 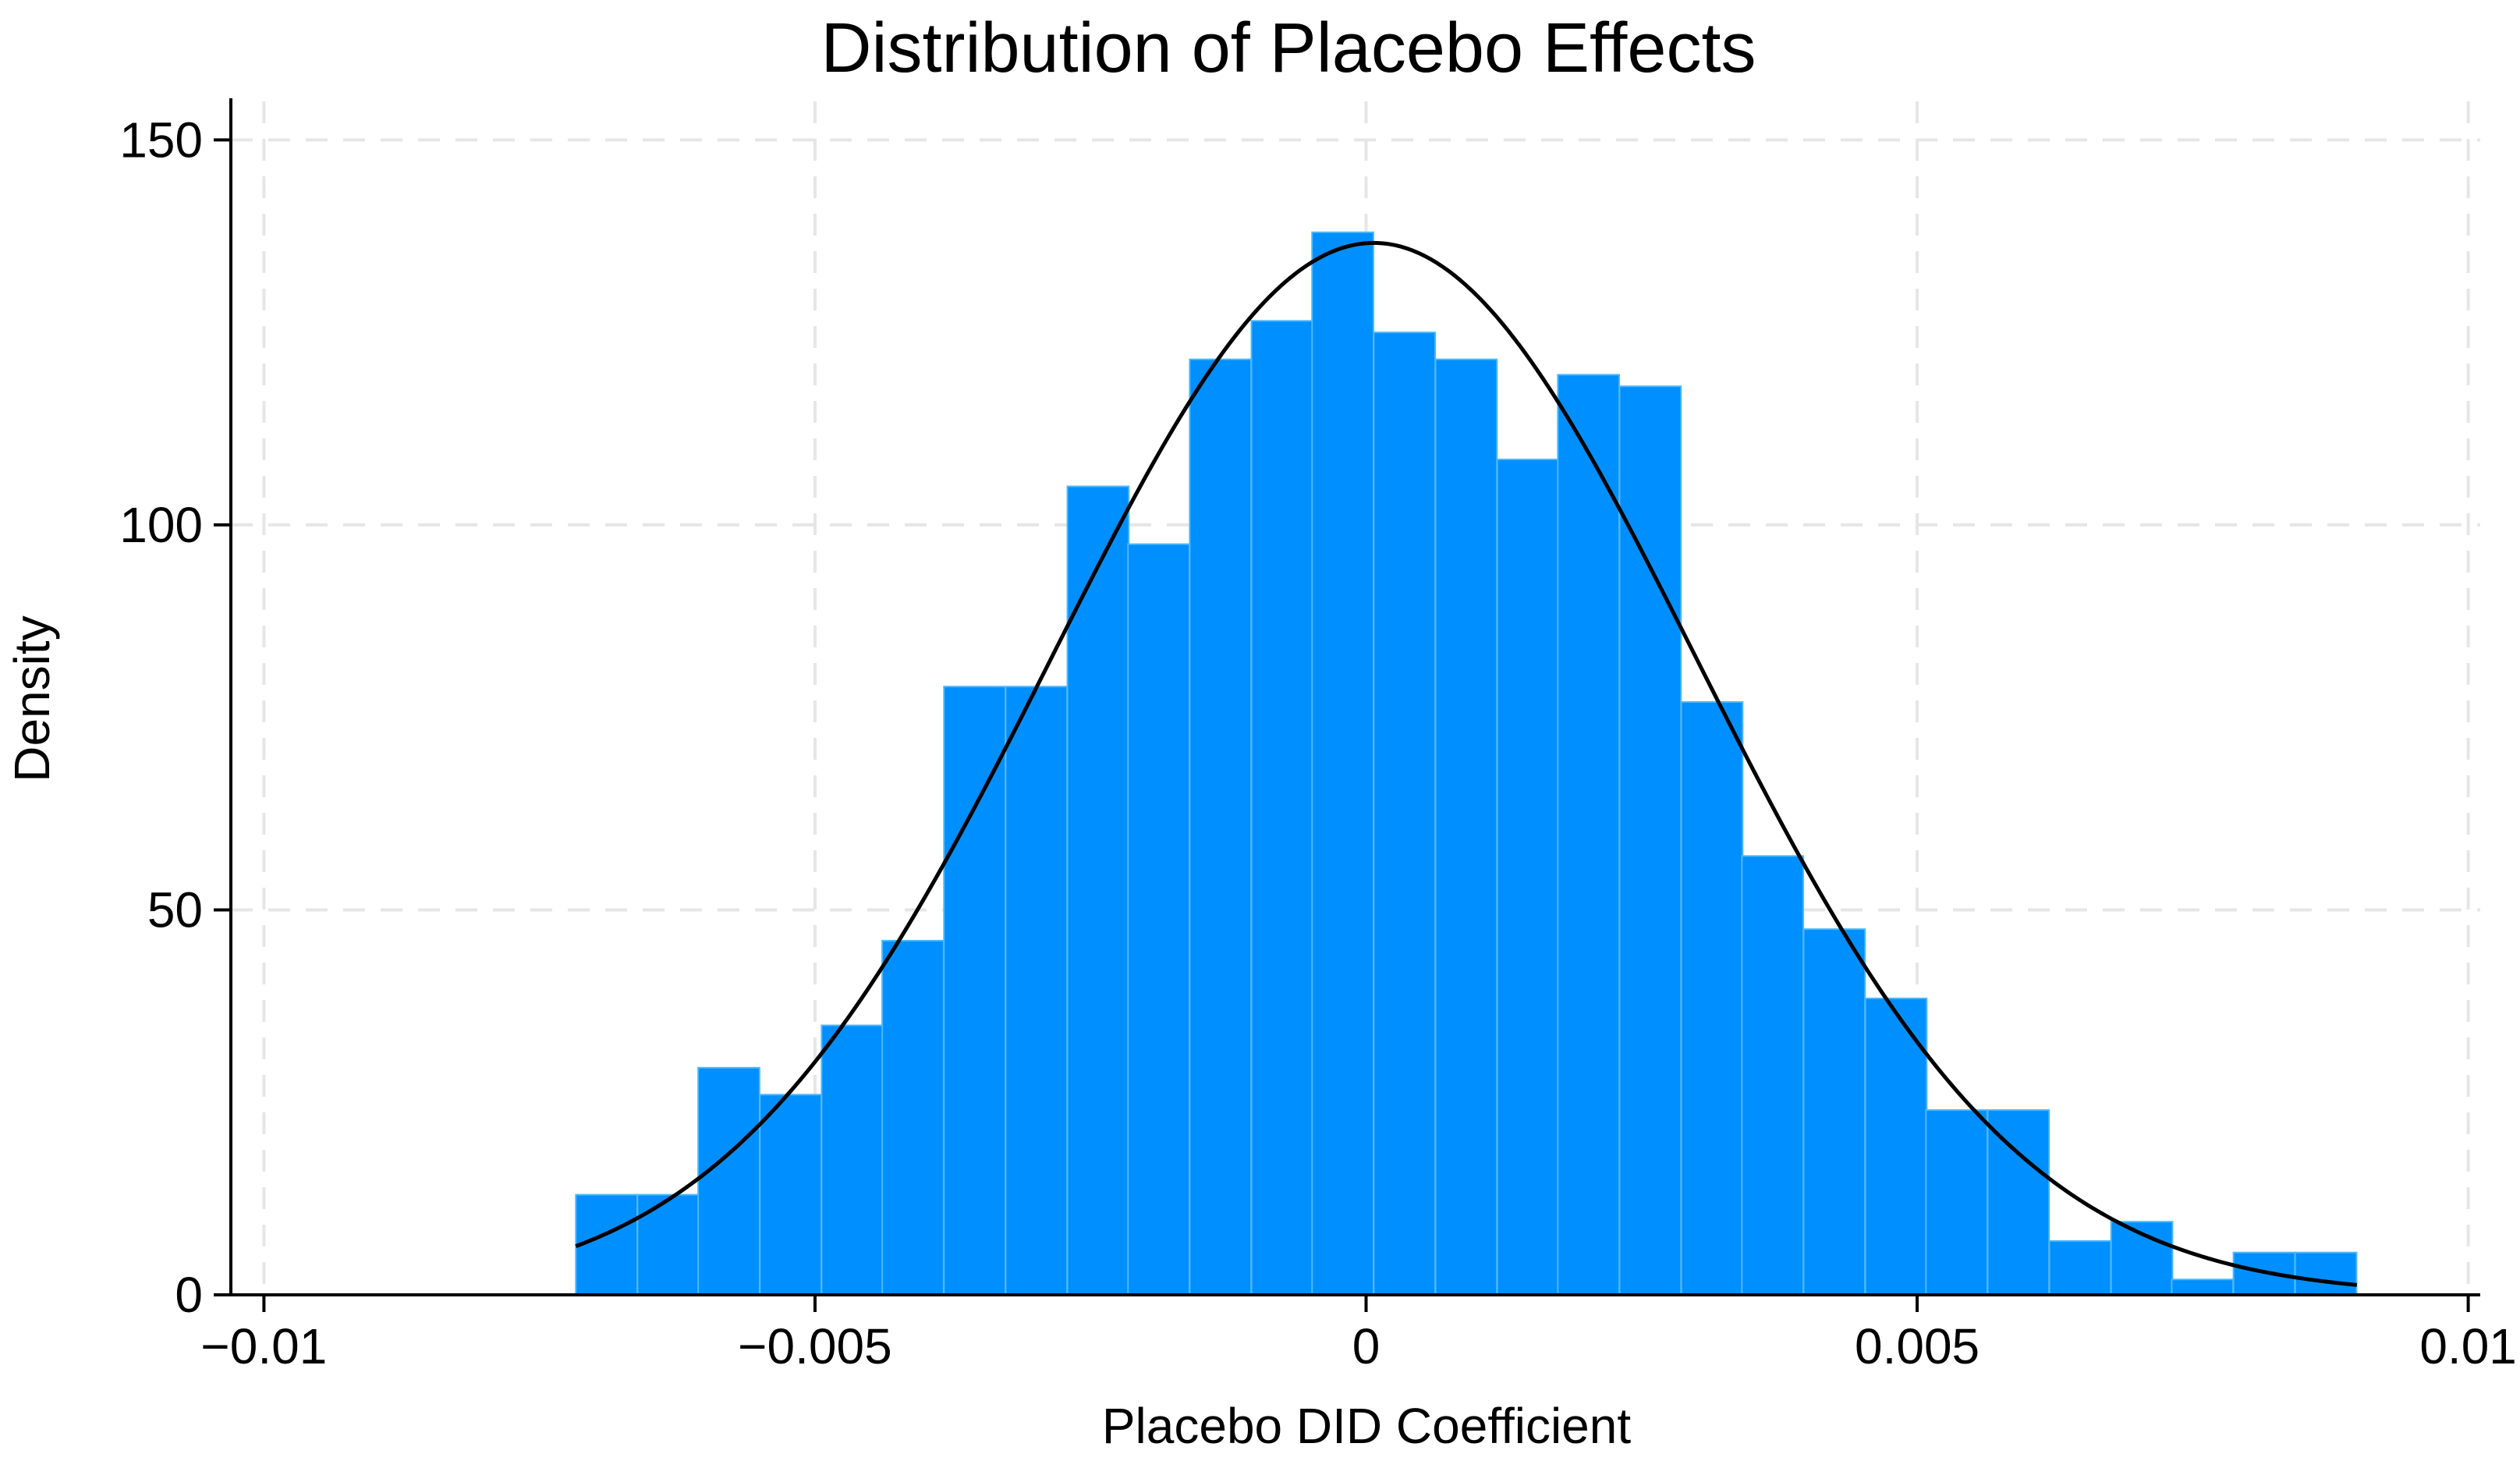 I want to click on x-tick-label: 0.005, so click(x=1917, y=1346).